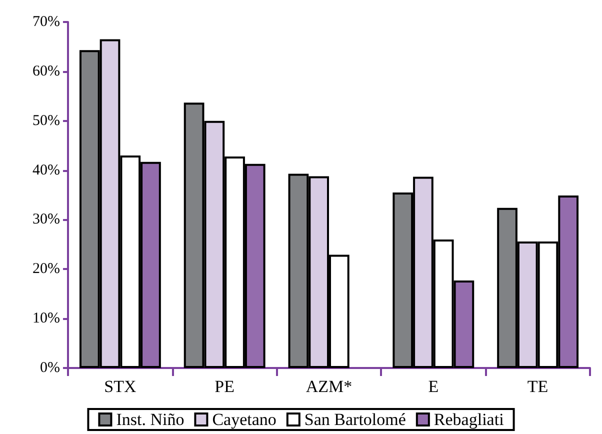 The image size is (602, 434). What do you see at coordinates (120, 386) in the screenshot?
I see `x-tick-label: STX` at bounding box center [120, 386].